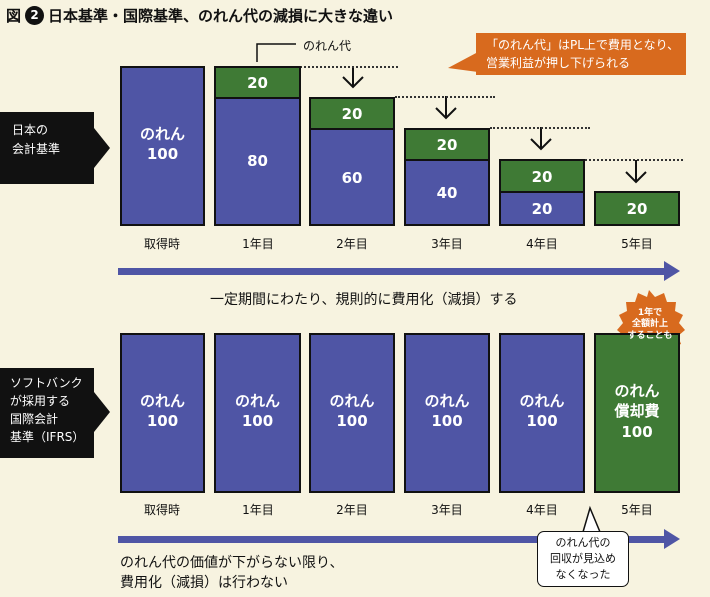 This screenshot has height=597, width=710. I want to click on bottom-block-year5-expense: のれん 償却費 100, so click(637, 413).